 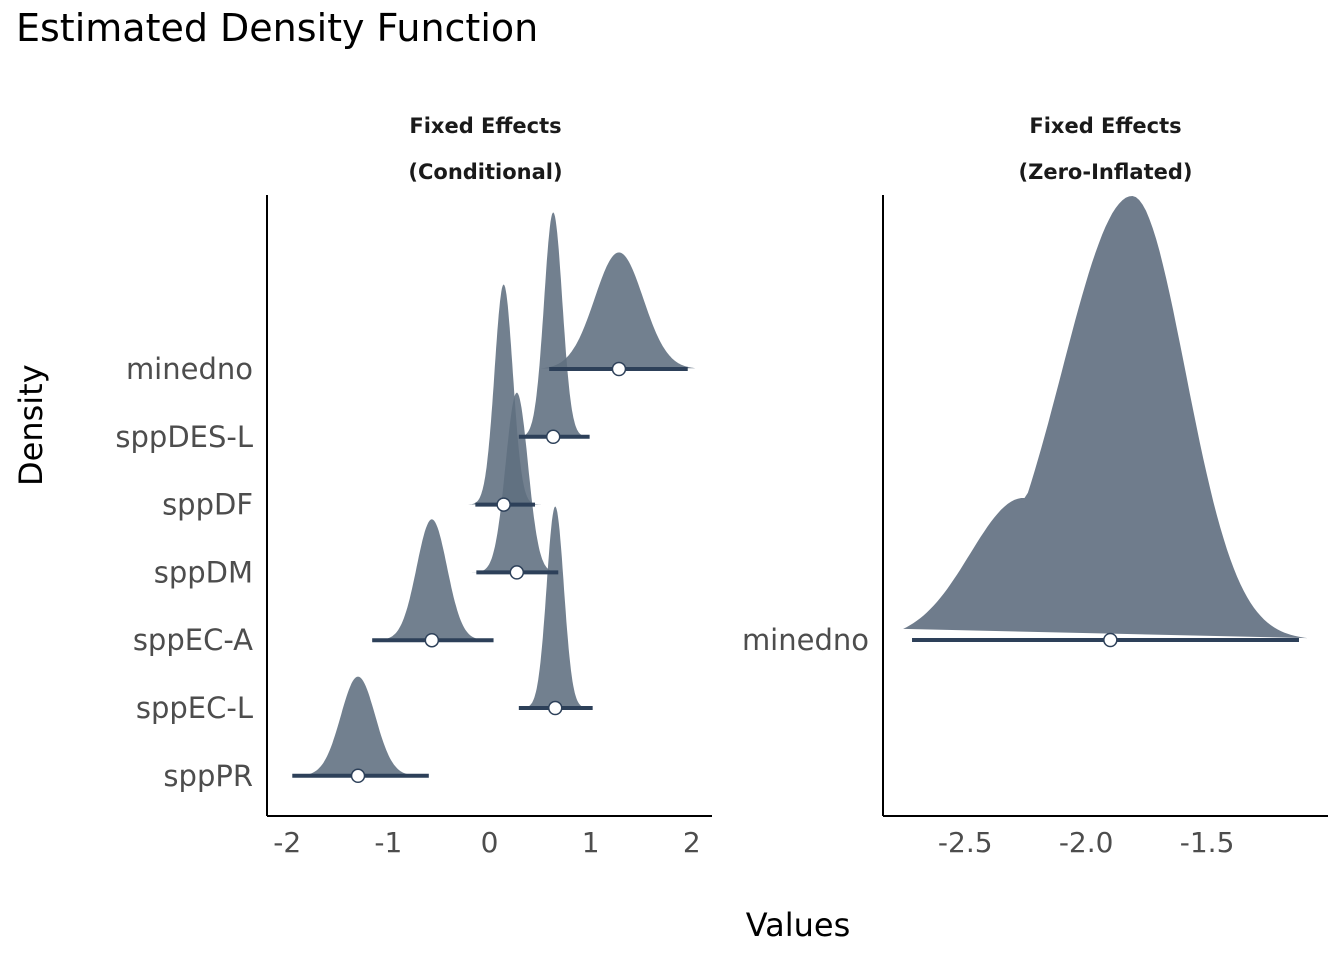 What do you see at coordinates (277, 28) in the screenshot?
I see `chart-title: Estimated Density Function` at bounding box center [277, 28].